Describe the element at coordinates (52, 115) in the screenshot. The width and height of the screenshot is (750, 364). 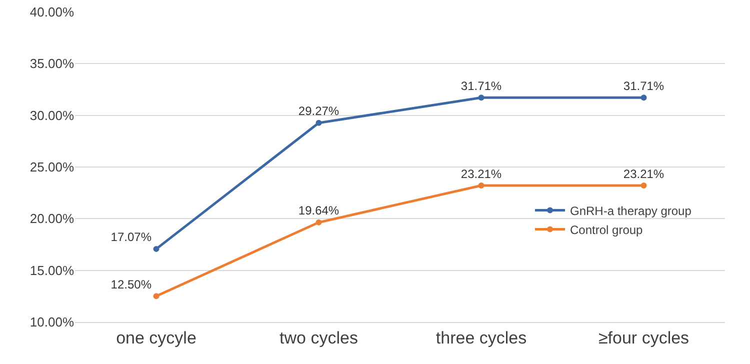
I see `y-tick-label: 30.00%` at that location.